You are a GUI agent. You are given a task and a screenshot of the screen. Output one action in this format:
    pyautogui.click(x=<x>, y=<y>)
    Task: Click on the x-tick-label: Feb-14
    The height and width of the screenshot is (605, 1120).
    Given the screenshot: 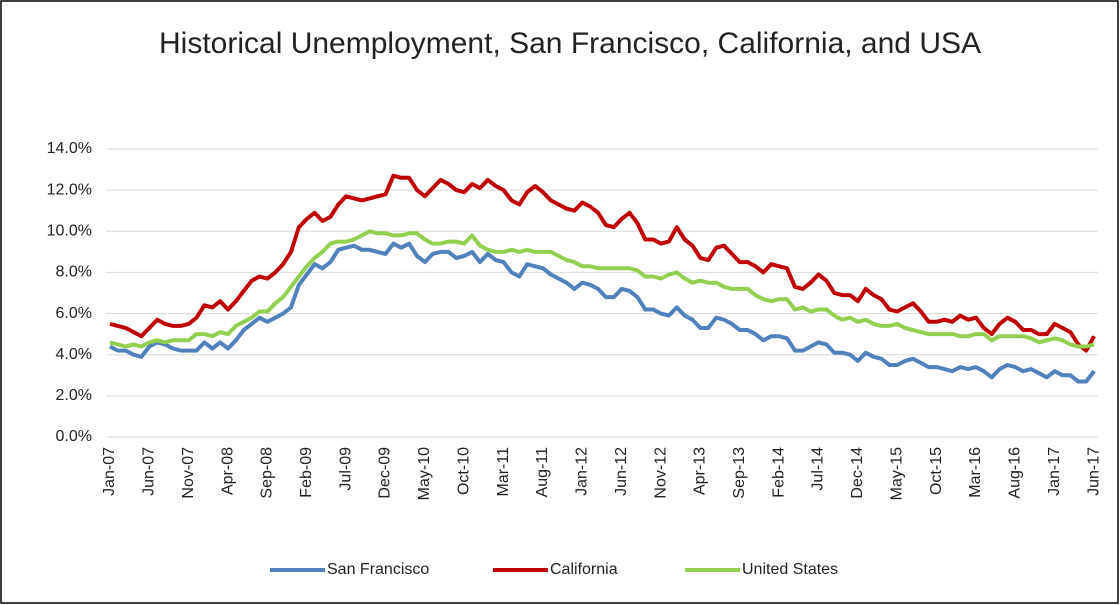 What is the action you would take?
    pyautogui.click(x=778, y=472)
    